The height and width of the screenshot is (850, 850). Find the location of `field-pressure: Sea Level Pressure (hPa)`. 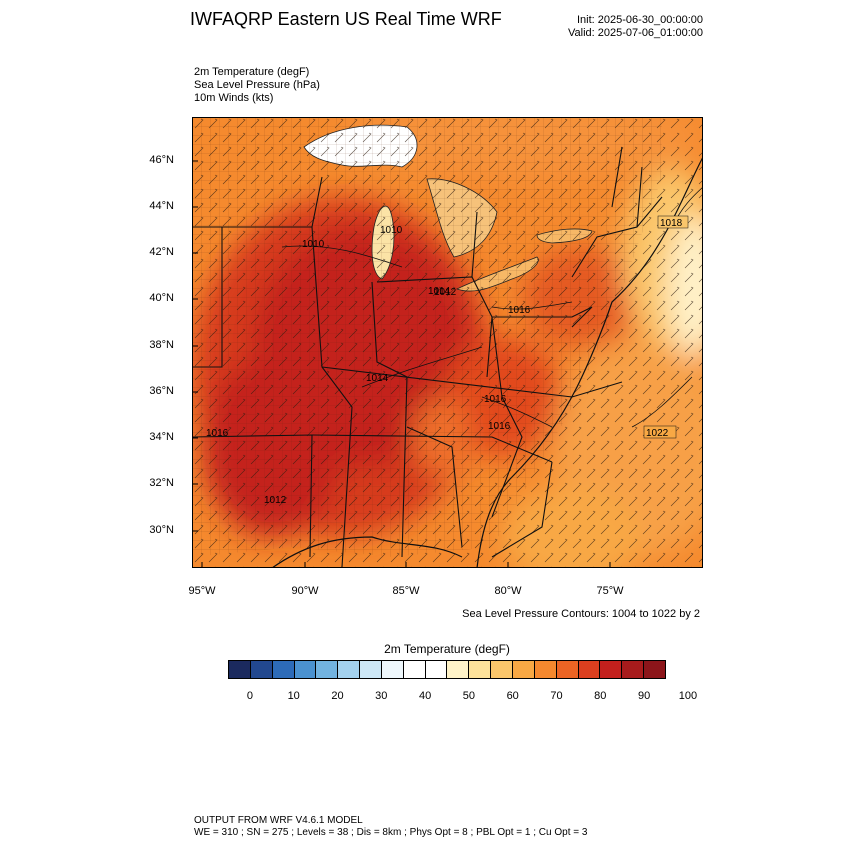

field-pressure: Sea Level Pressure (hPa) is located at coordinates (257, 85).